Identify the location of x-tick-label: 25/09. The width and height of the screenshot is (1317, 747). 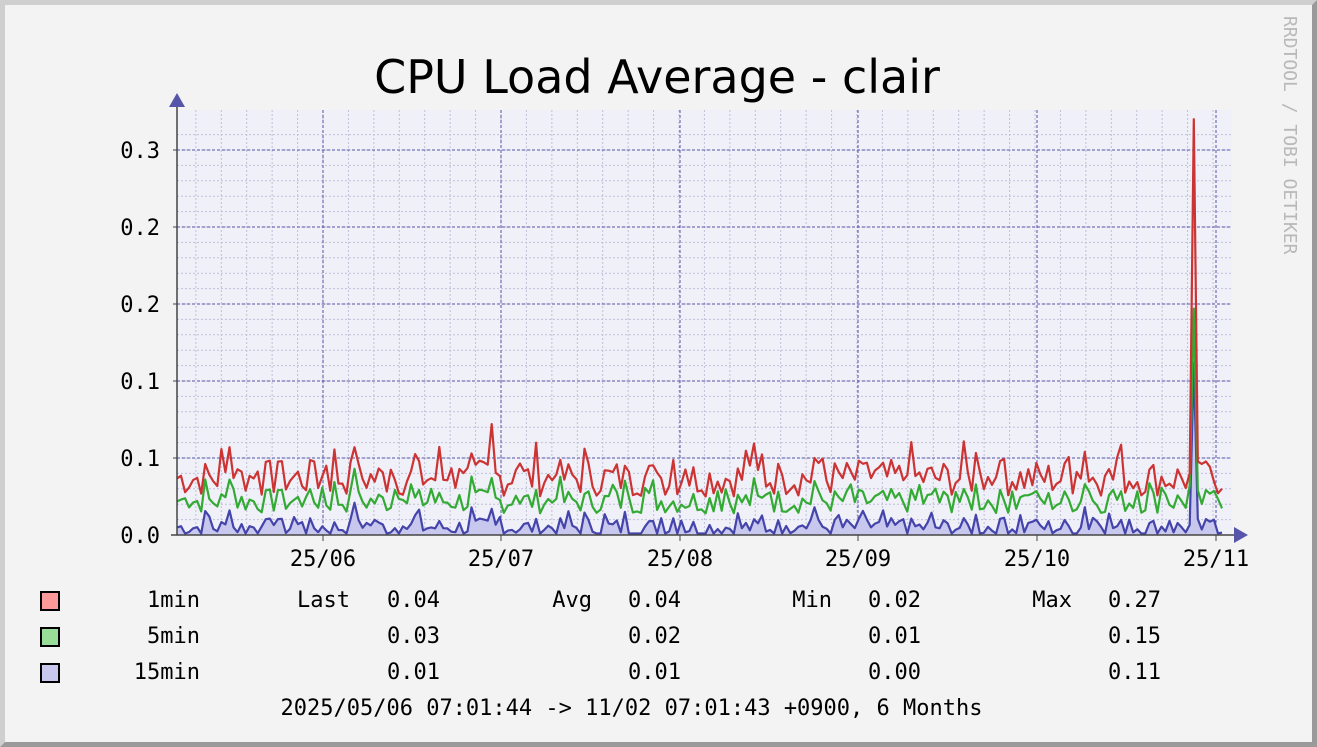
(858, 559).